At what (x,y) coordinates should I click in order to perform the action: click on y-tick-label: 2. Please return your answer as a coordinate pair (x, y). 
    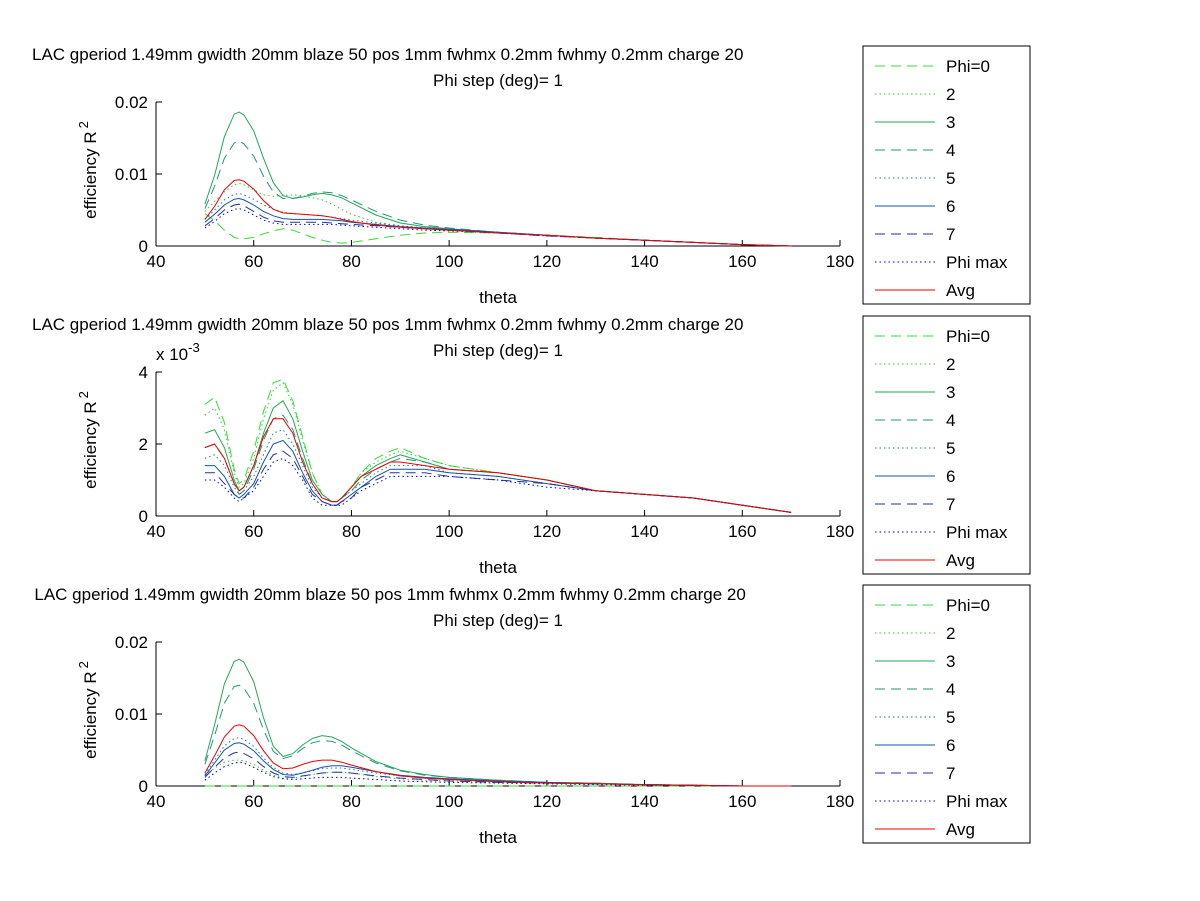
    Looking at the image, I should click on (143, 444).